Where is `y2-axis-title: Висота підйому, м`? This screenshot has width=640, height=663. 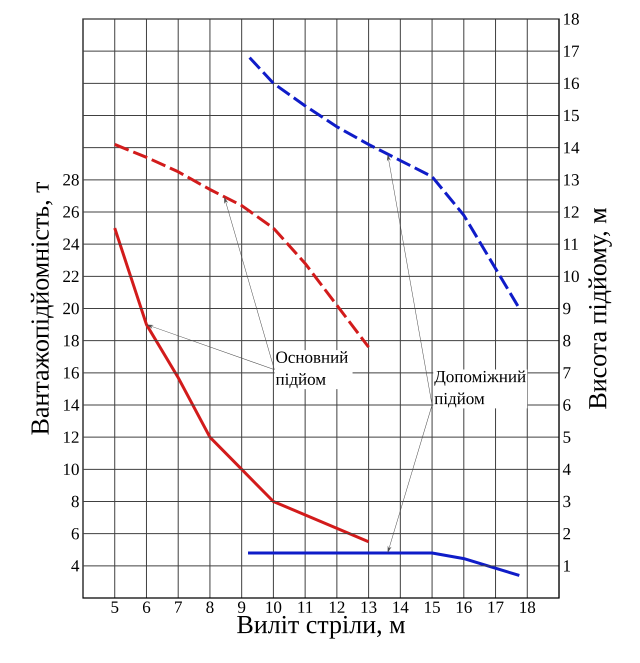
y2-axis-title: Висота підйому, м is located at coordinates (600, 308).